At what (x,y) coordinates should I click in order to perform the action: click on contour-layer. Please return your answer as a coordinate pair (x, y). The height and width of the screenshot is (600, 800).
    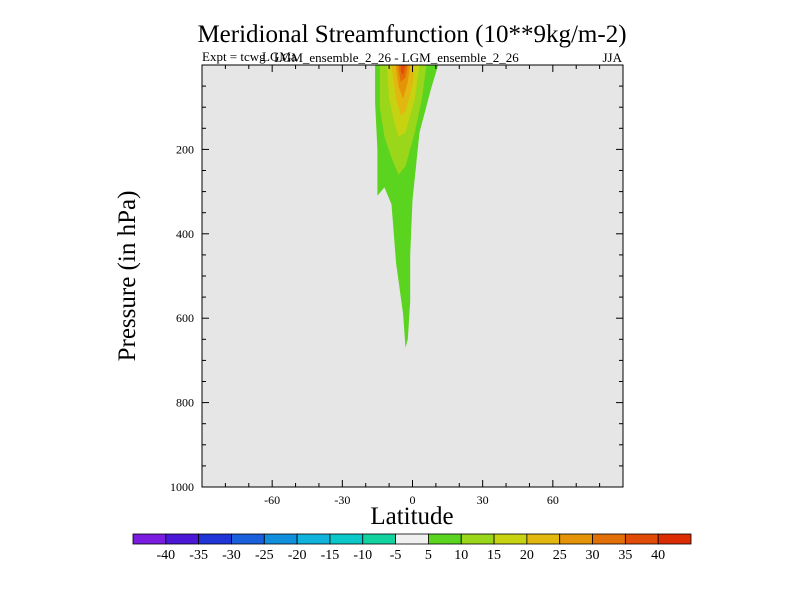
    Looking at the image, I should click on (407, 206).